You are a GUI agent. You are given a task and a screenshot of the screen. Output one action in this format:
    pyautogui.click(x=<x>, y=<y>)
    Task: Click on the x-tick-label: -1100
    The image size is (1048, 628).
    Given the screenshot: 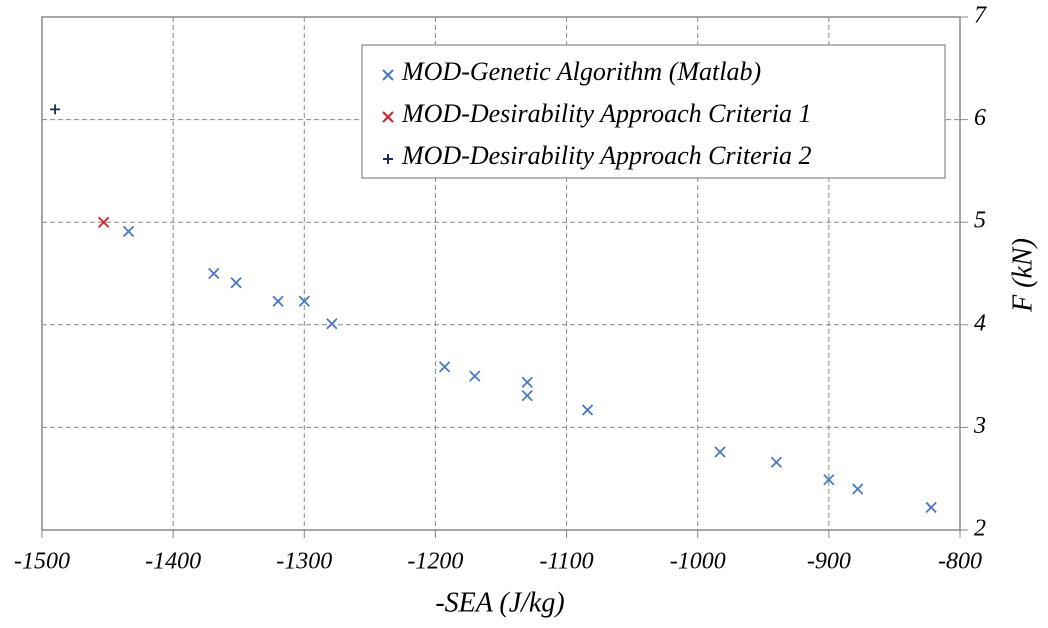 What is the action you would take?
    pyautogui.click(x=566, y=562)
    